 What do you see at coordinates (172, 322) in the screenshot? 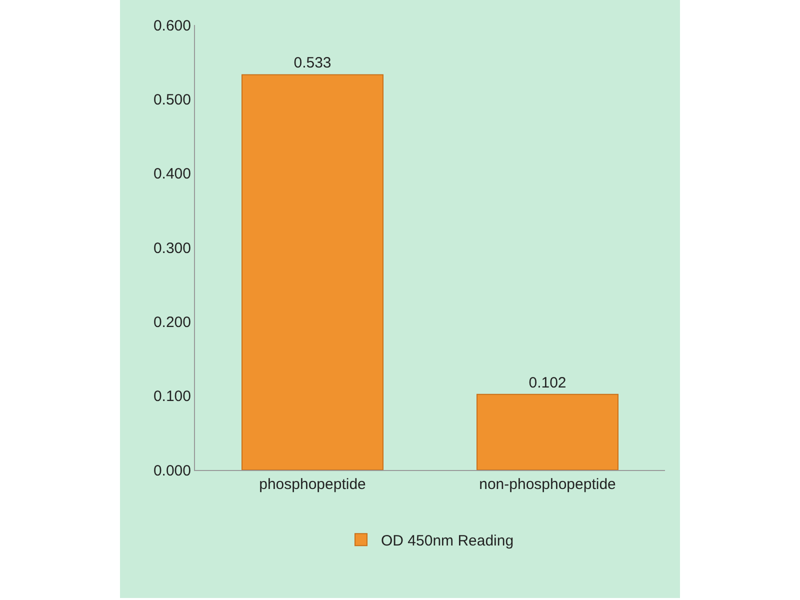
I see `y-tick-label: 0.200` at bounding box center [172, 322].